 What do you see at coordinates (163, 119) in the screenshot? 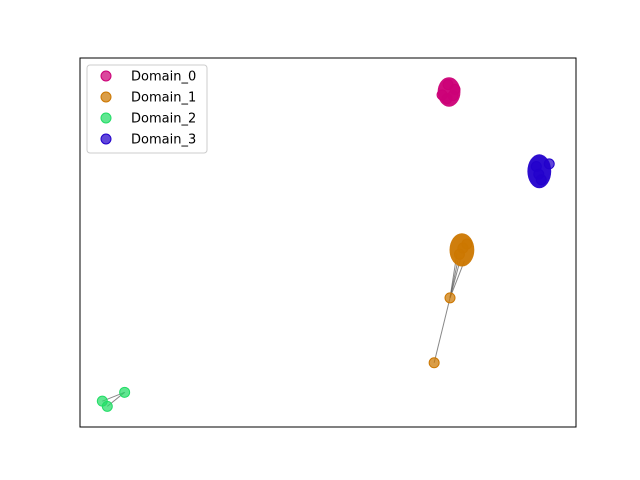
I see `legend-label-2: Domain_2` at bounding box center [163, 119].